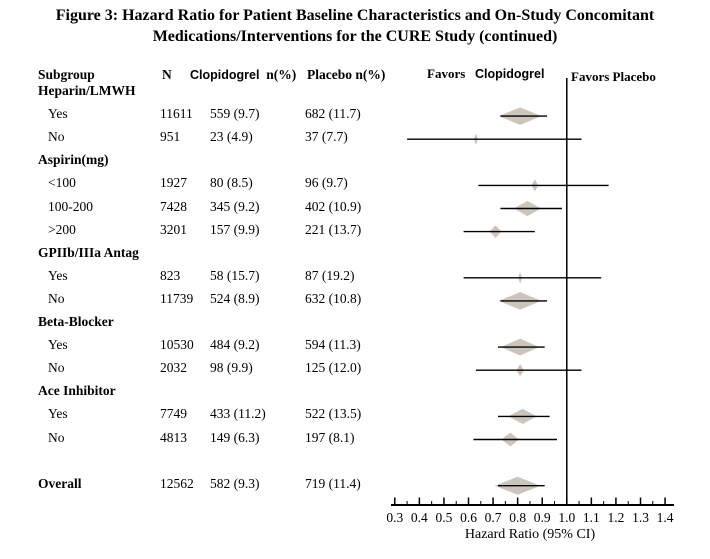  I want to click on placebo-value: 87 (19.2), so click(330, 275).